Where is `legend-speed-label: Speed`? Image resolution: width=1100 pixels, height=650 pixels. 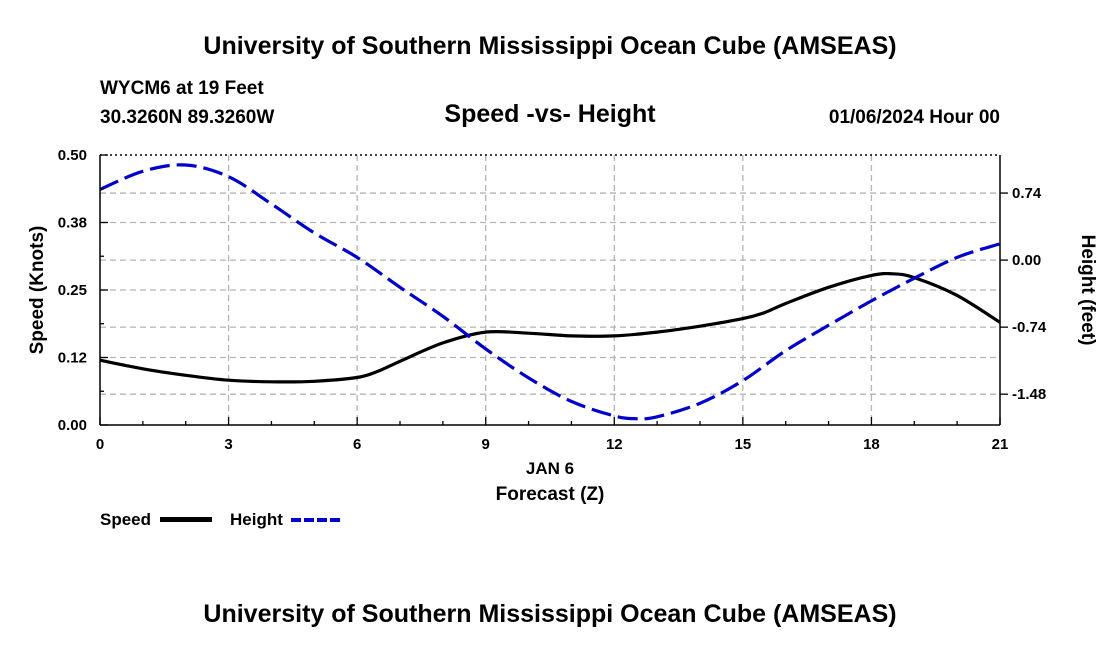 legend-speed-label: Speed is located at coordinates (126, 519).